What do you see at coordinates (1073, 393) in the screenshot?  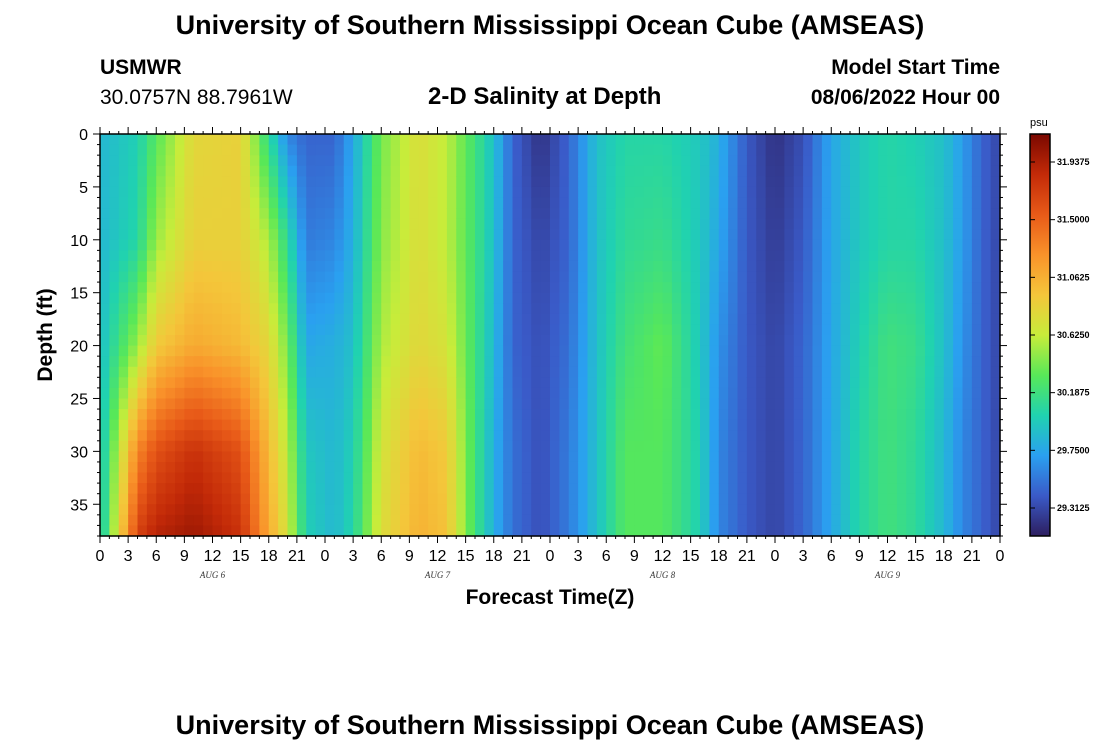 I see `colorbar-tick-label: 30.1875` at bounding box center [1073, 393].